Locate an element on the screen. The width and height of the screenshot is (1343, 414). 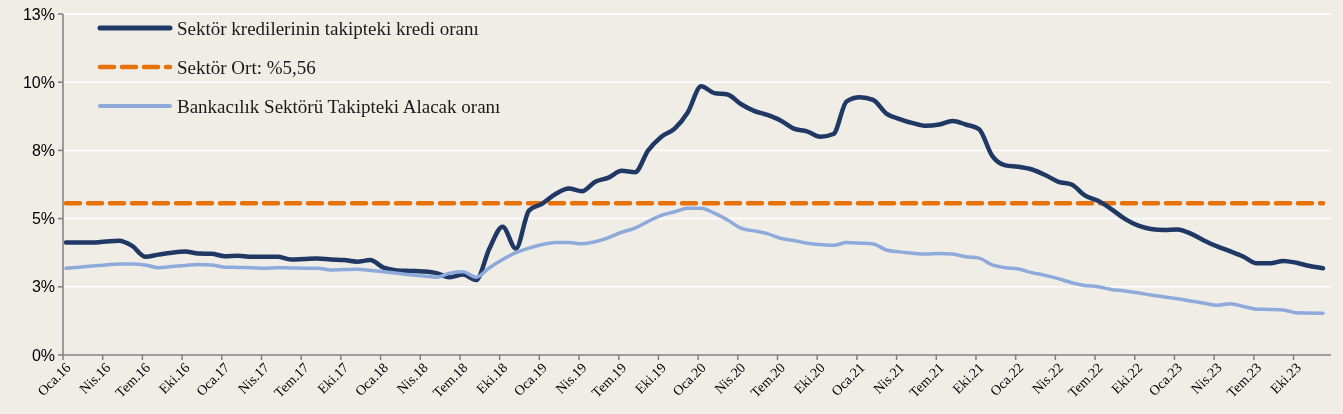
y-tick-label: 13% is located at coordinates (38, 14).